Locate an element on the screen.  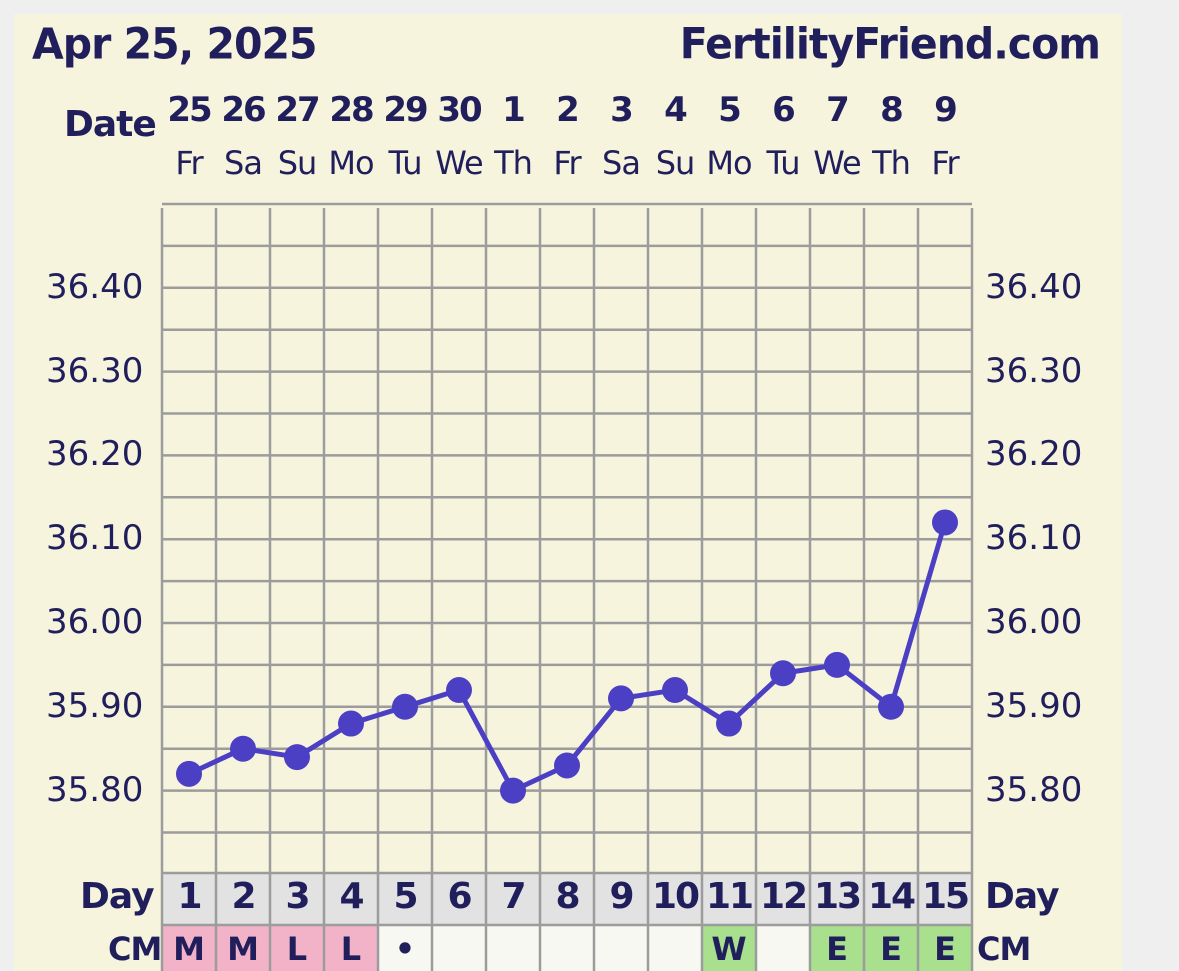
y-tick-label-left: 36.20 is located at coordinates (95, 454).